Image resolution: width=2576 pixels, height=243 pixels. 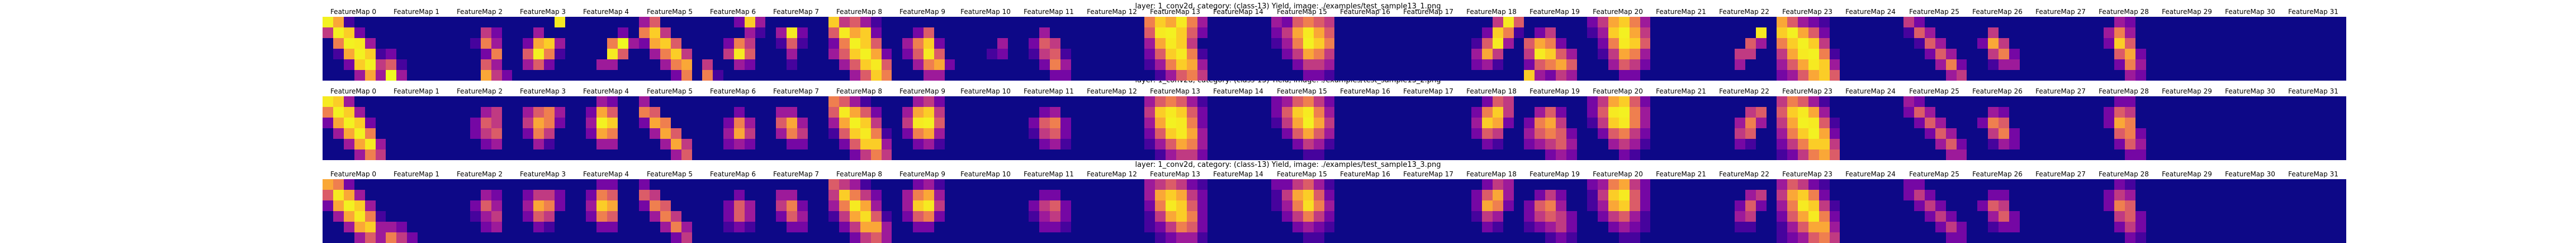 What do you see at coordinates (1555, 174) in the screenshot?
I see `feature-map-title: FeatureMap 19` at bounding box center [1555, 174].